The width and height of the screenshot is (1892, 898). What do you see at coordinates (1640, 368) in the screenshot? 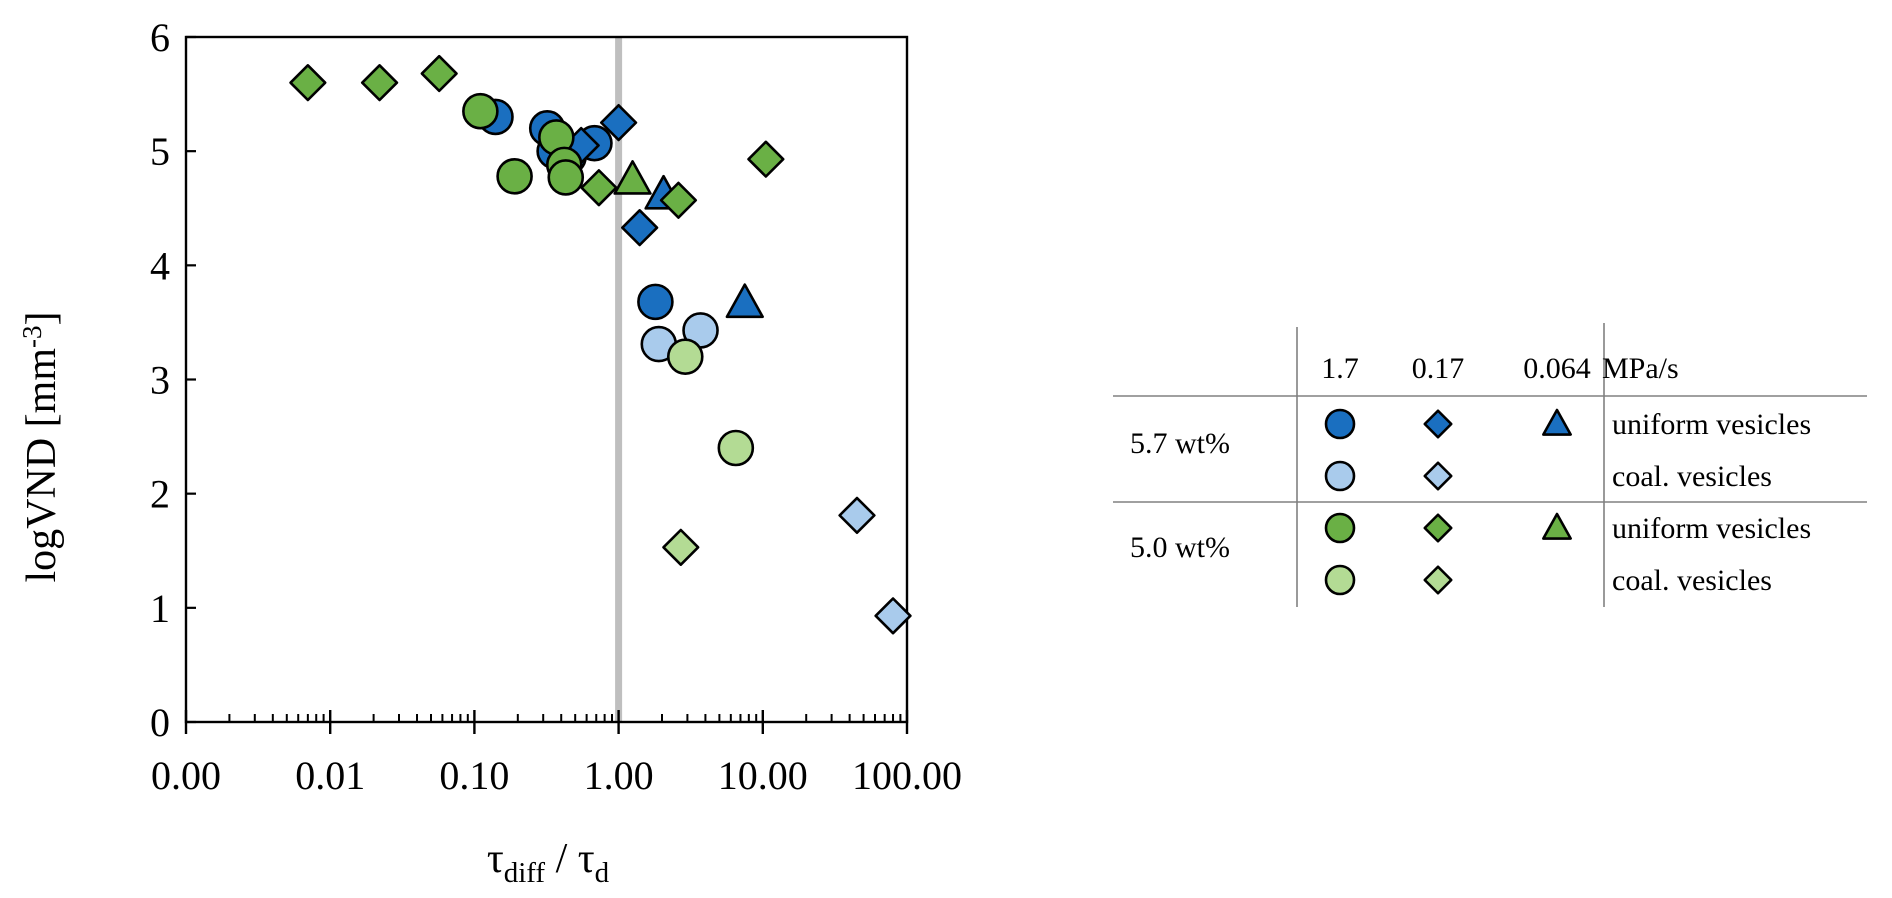
I see `legend-unit-header: MPa/s` at bounding box center [1640, 368].